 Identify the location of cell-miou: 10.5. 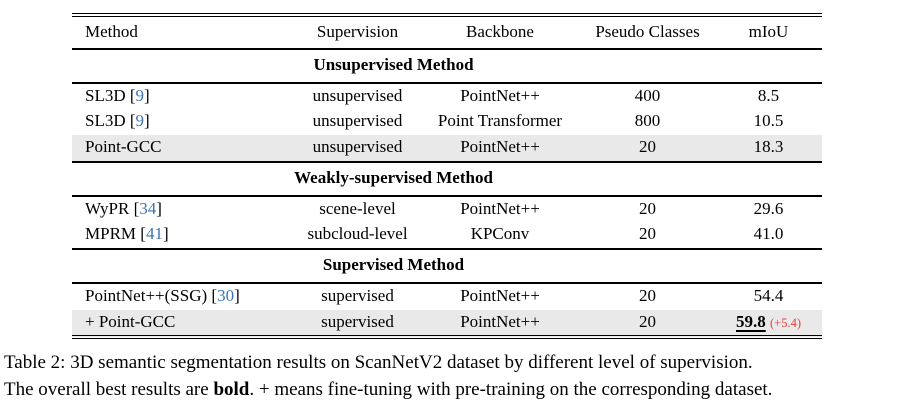
(768, 121).